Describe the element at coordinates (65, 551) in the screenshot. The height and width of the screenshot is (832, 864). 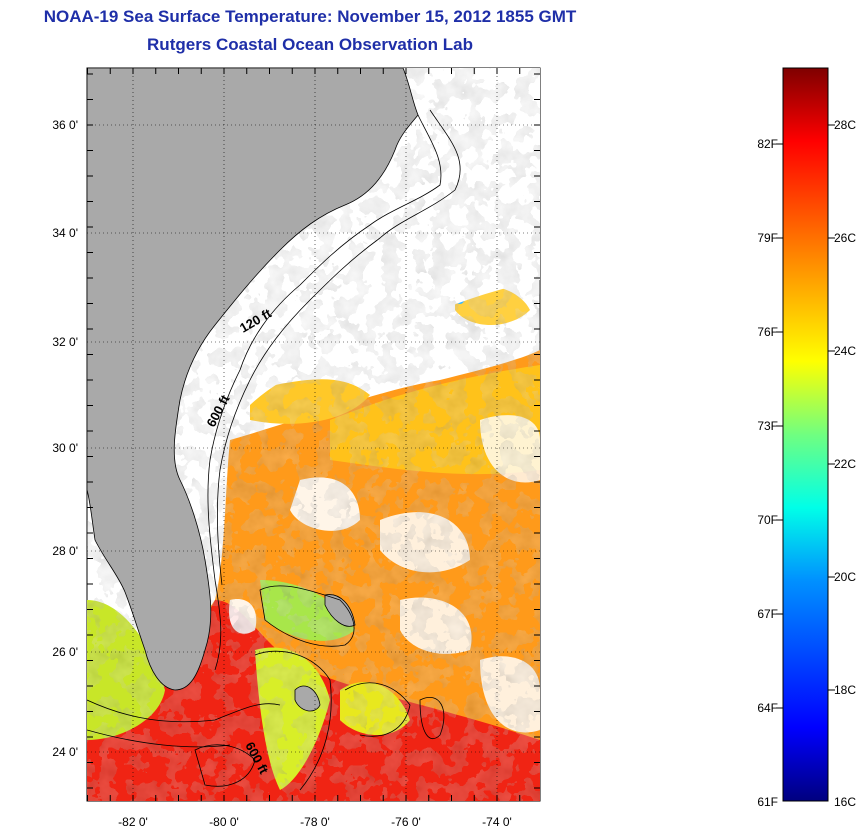
I see `lat-label: 28 0'` at that location.